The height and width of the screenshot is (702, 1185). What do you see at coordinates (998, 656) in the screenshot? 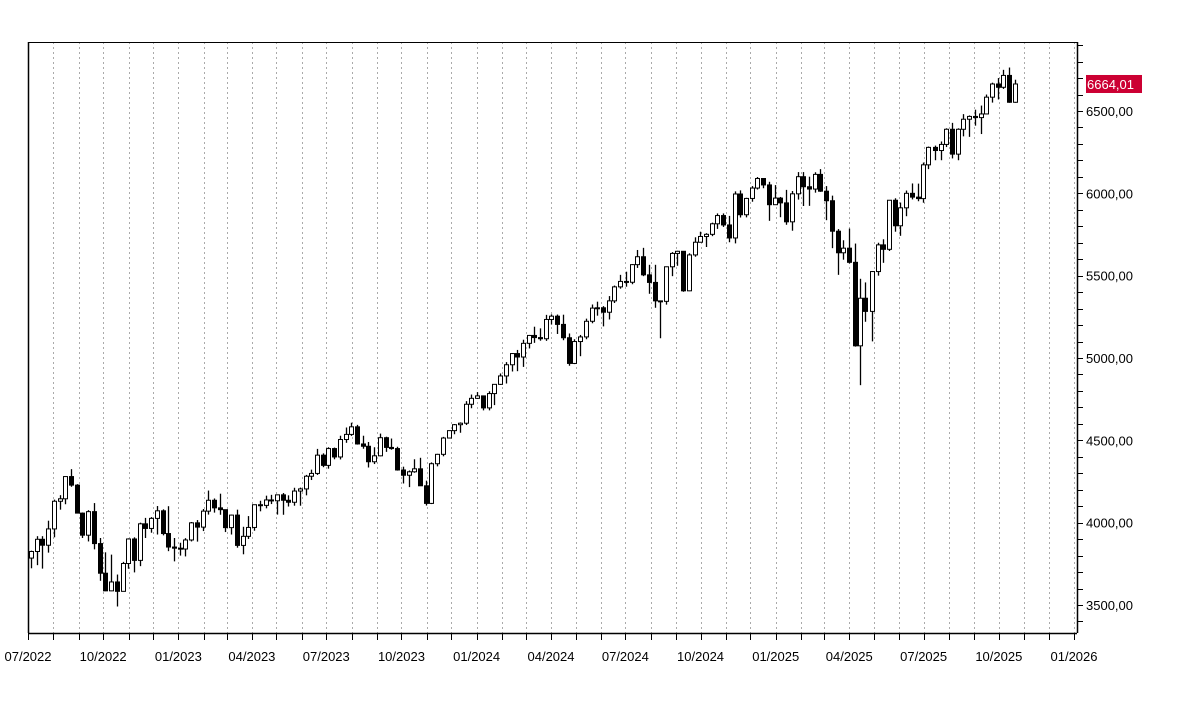
I see `x-tick-label: 10/2025` at bounding box center [998, 656].